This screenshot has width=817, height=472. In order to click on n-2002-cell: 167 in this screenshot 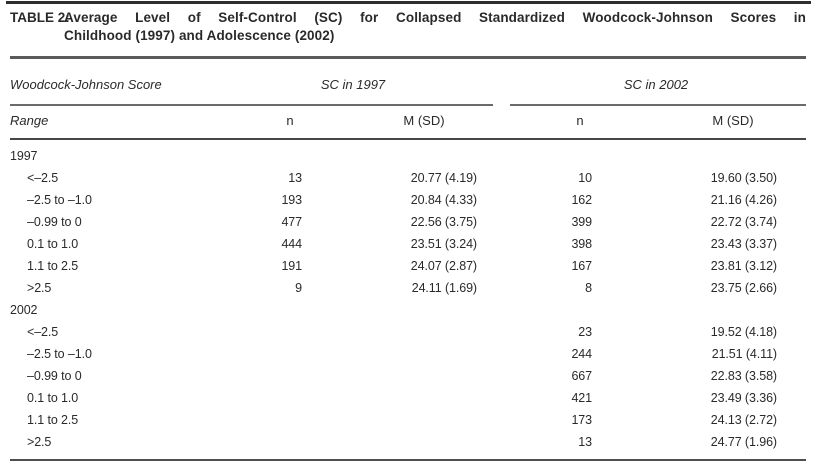, I will do `click(581, 266)`.